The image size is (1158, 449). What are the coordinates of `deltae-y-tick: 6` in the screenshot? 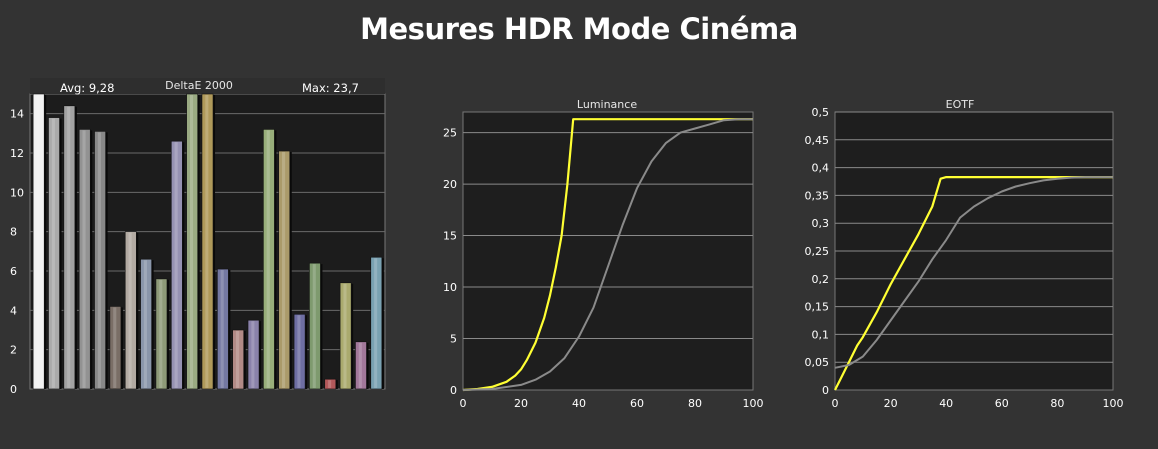 It's located at (13, 271).